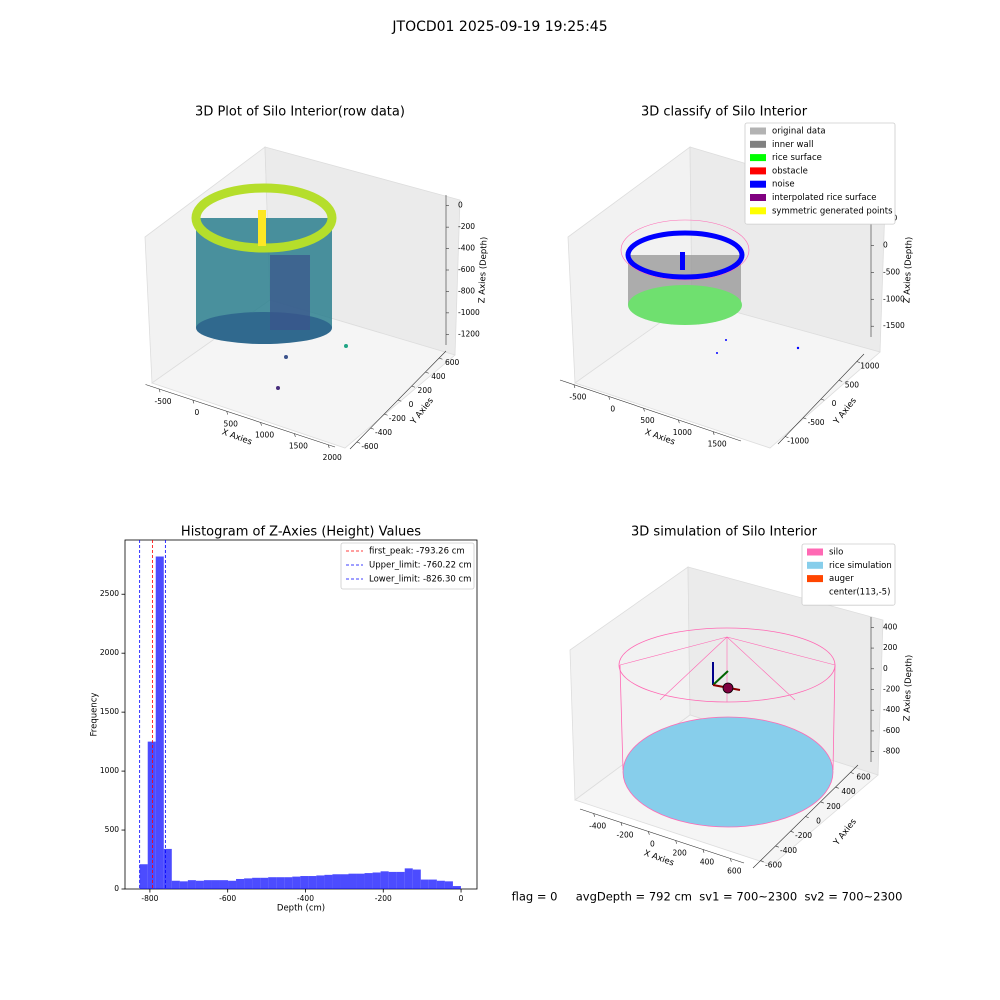 Image resolution: width=1000 pixels, height=1000 pixels. What do you see at coordinates (816, 422) in the screenshot?
I see `y-tick-label: -500` at bounding box center [816, 422].